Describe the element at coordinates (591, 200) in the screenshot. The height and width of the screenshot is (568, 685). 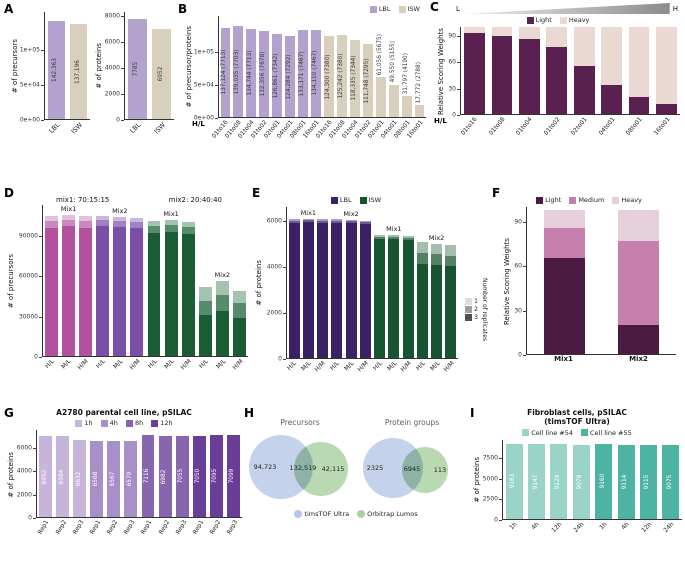
I see `legend-label: Medium` at that location.